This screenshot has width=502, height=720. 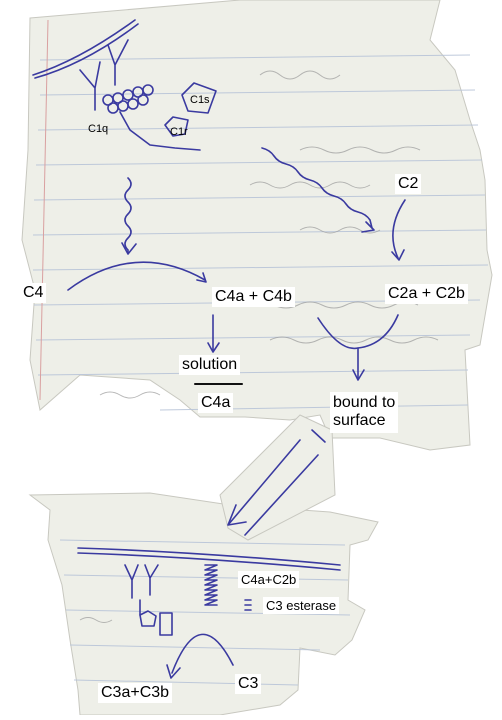 What do you see at coordinates (135, 693) in the screenshot?
I see `label-c3a-c3b: C3a+C3b` at bounding box center [135, 693].